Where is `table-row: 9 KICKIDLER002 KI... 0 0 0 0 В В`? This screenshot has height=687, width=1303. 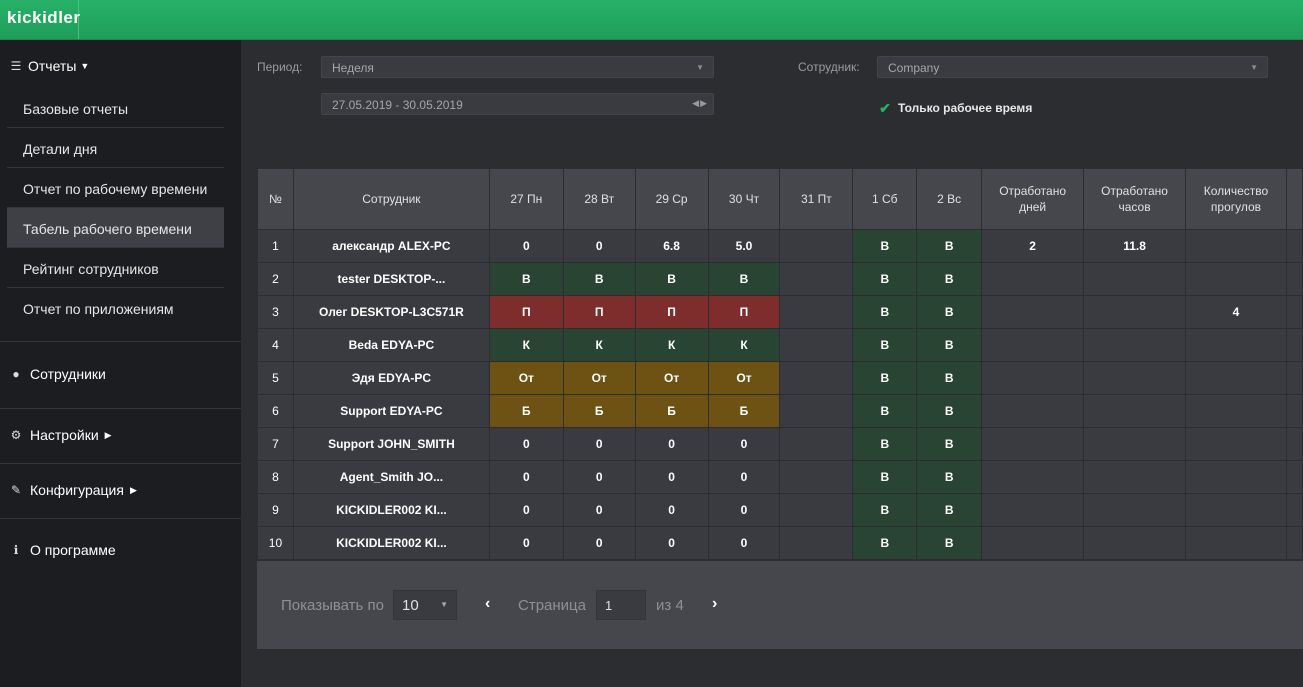 table-row: 9 KICKIDLER002 KI... 0 0 0 0 В В is located at coordinates (780, 510).